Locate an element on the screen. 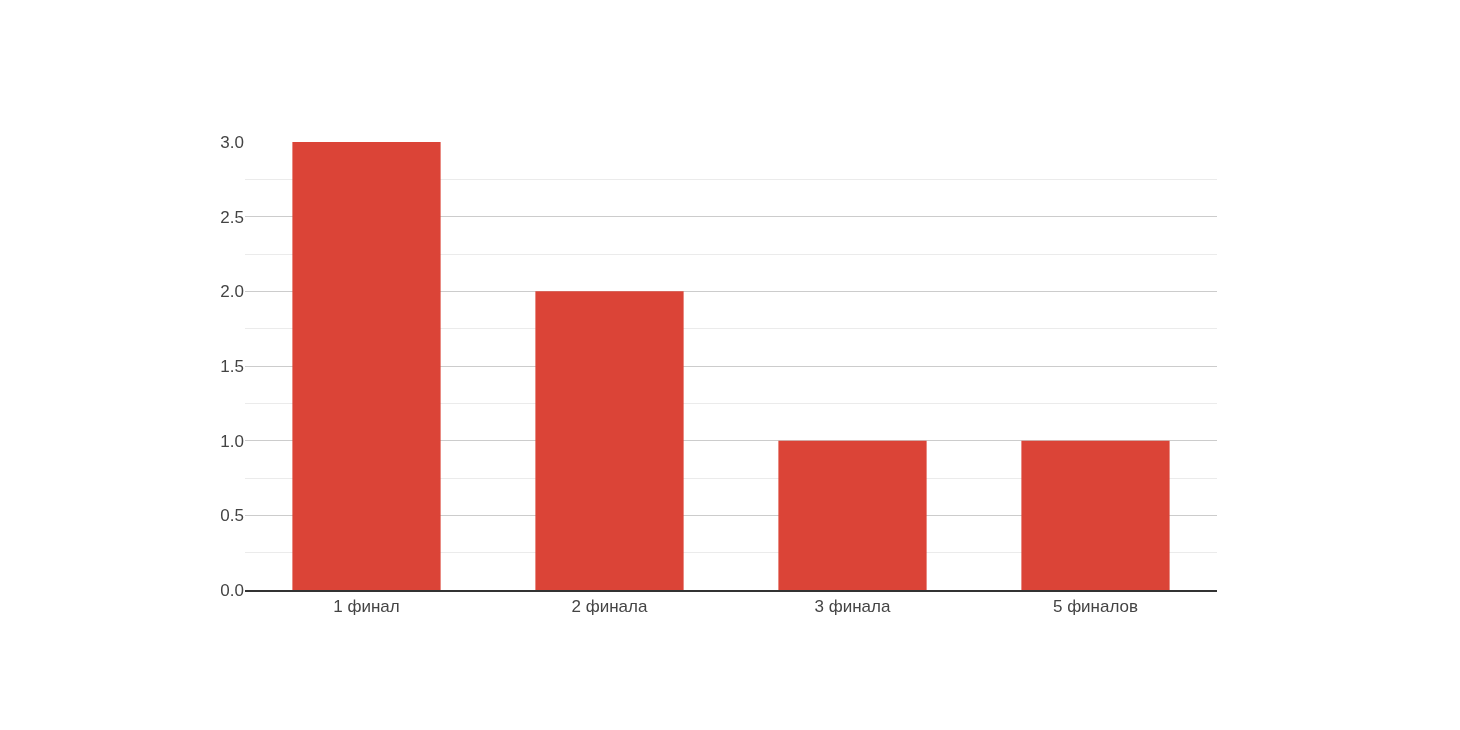 This screenshot has height=730, width=1460. y-tick-label: 2.5 is located at coordinates (232, 217).